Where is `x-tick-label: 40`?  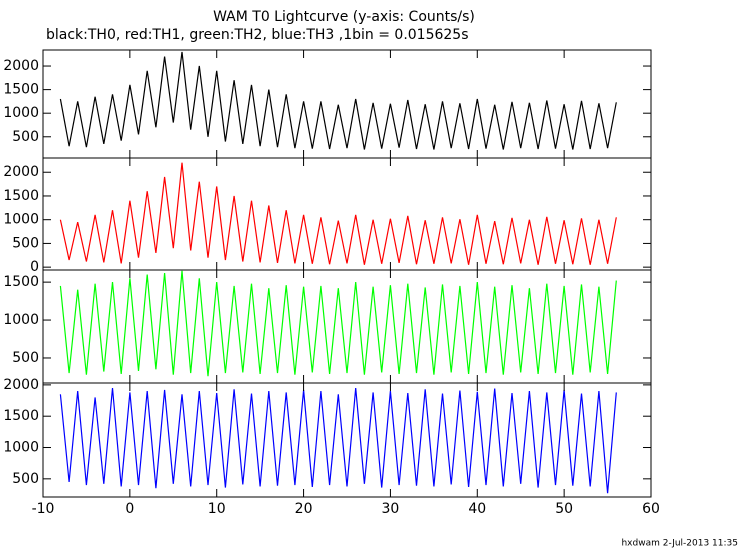 x-tick-label: 40 is located at coordinates (477, 509).